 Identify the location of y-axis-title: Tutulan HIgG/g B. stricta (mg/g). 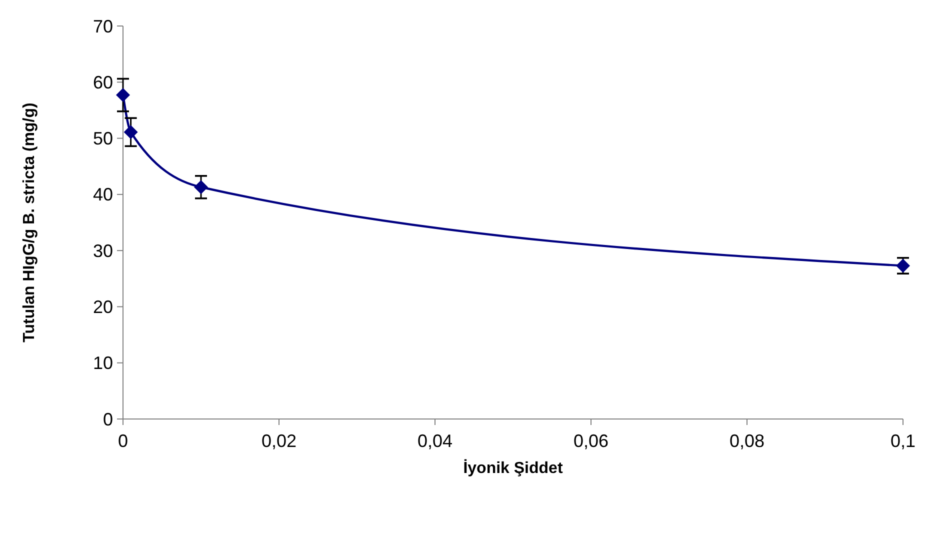
(29, 222).